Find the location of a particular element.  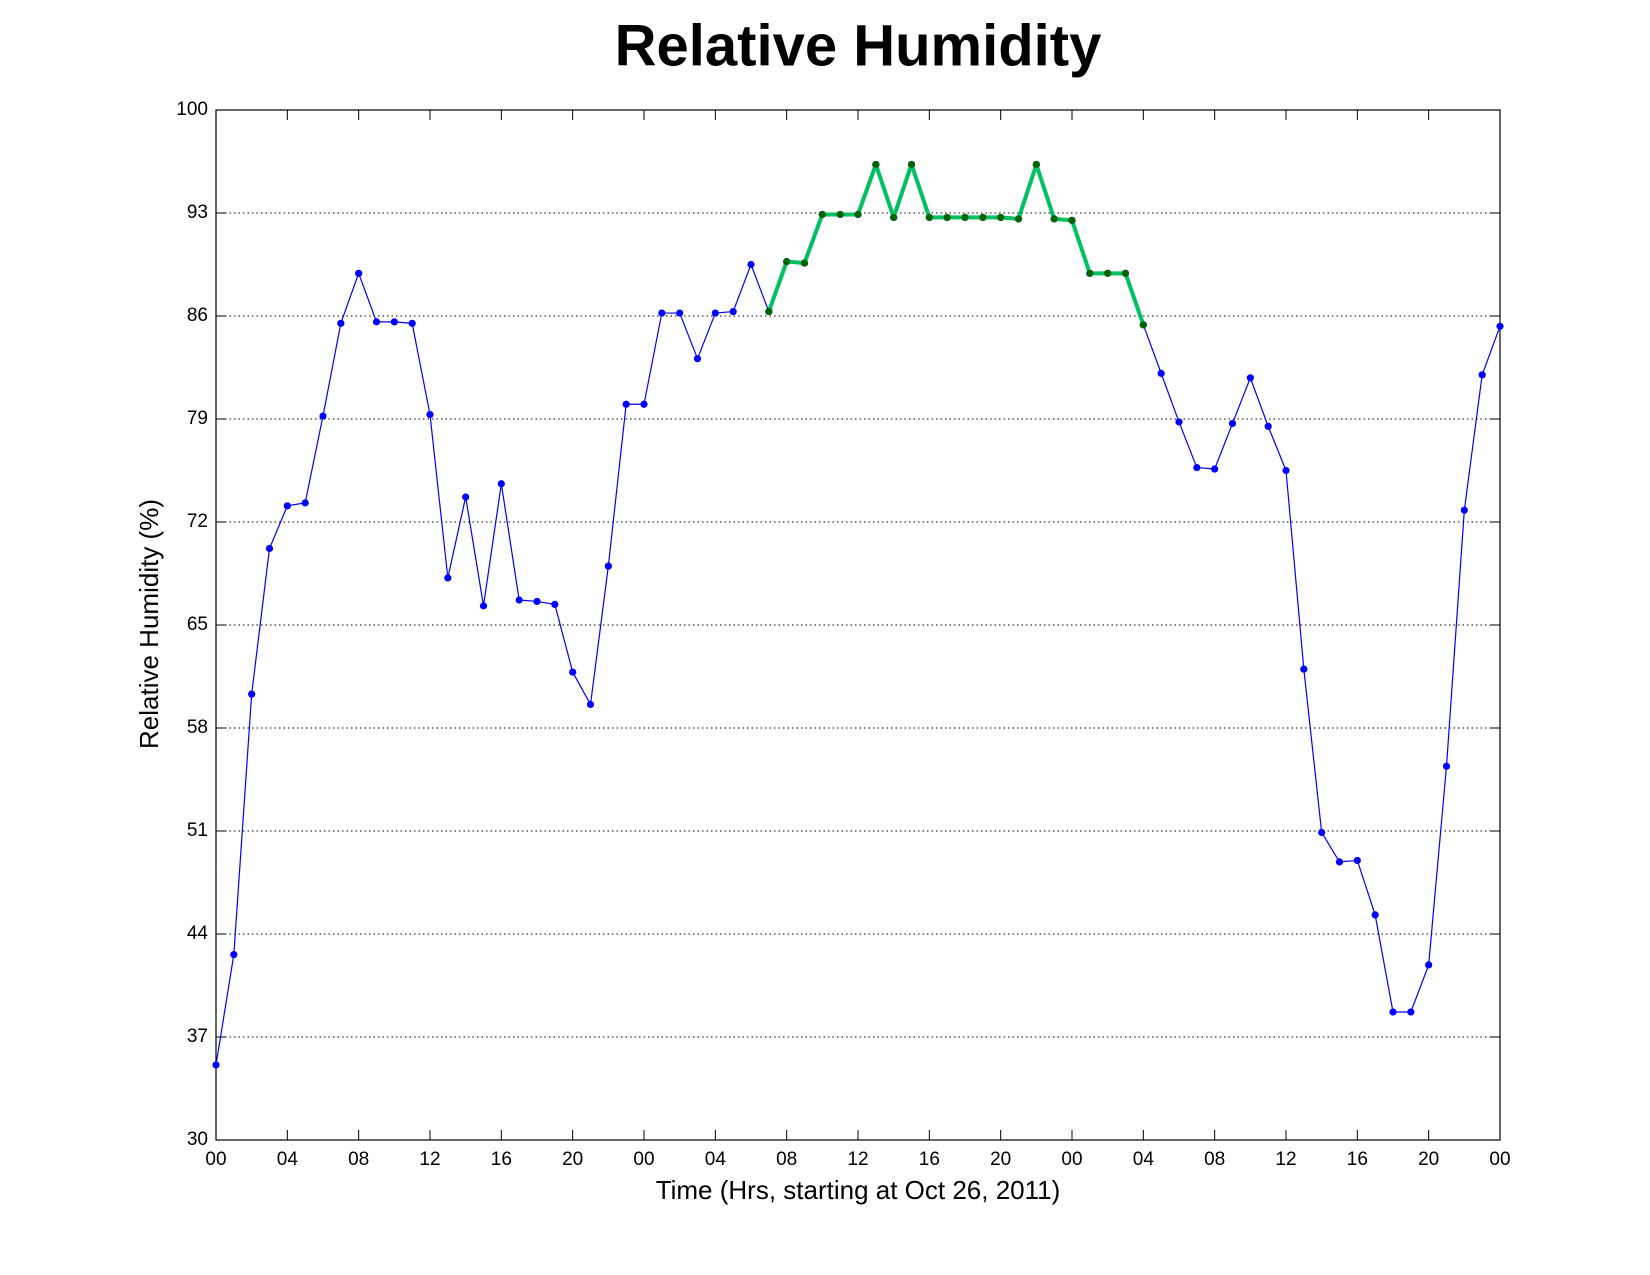

chart-title: Relative Humidity is located at coordinates (858, 45).